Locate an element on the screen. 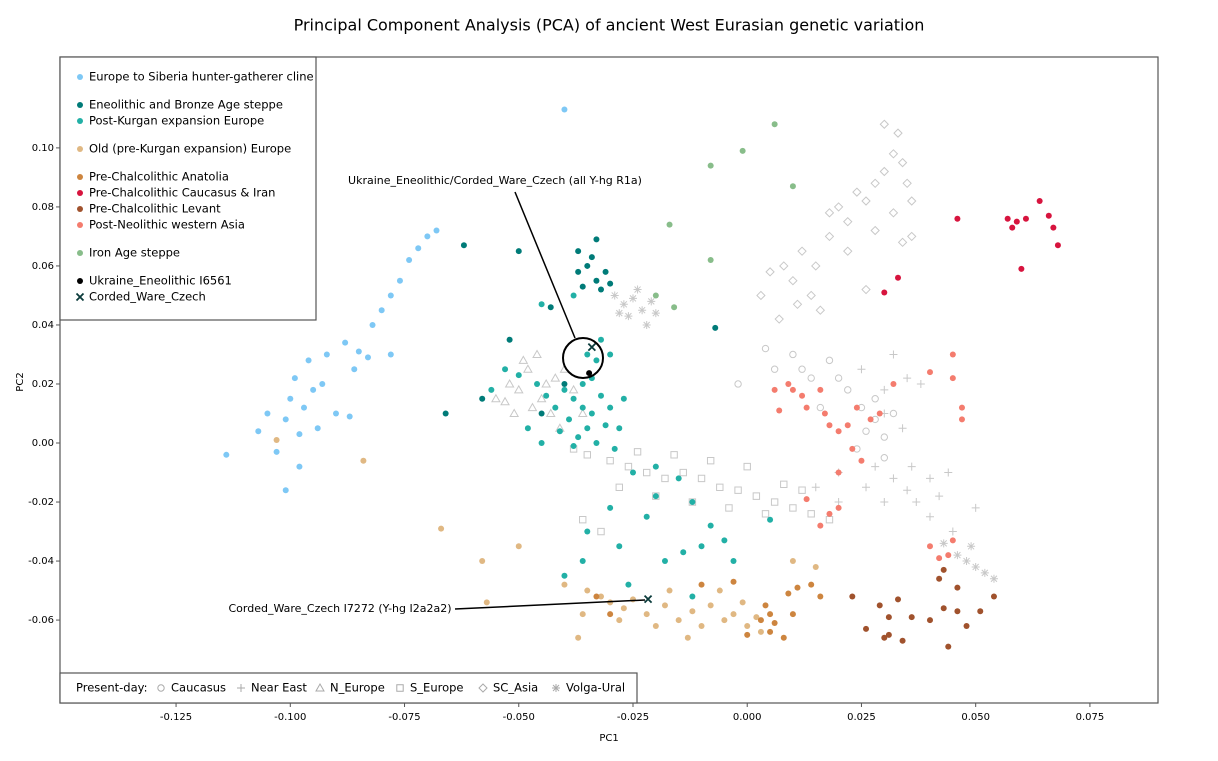 The width and height of the screenshot is (1218, 761). legend-label: Pre-Chalcolithic Levant is located at coordinates (155, 209).